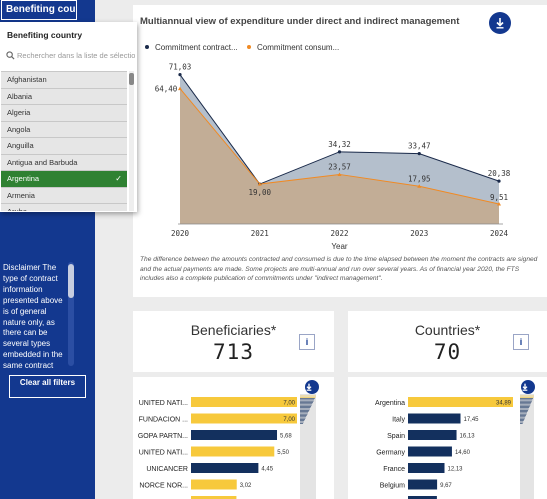 Image resolution: width=547 pixels, height=499 pixels. What do you see at coordinates (64, 178) in the screenshot?
I see `country-list-item: Argentina ✓` at bounding box center [64, 178].